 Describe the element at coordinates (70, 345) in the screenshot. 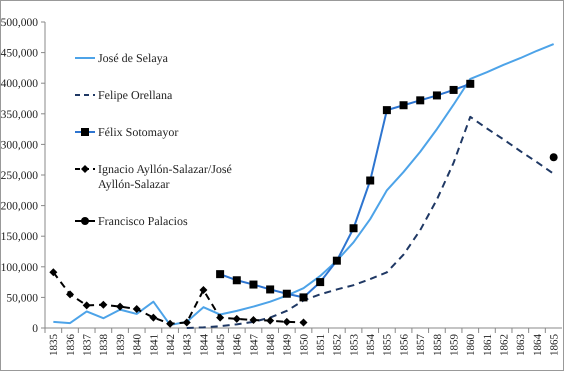

I see `x-tick-label: 1836` at that location.